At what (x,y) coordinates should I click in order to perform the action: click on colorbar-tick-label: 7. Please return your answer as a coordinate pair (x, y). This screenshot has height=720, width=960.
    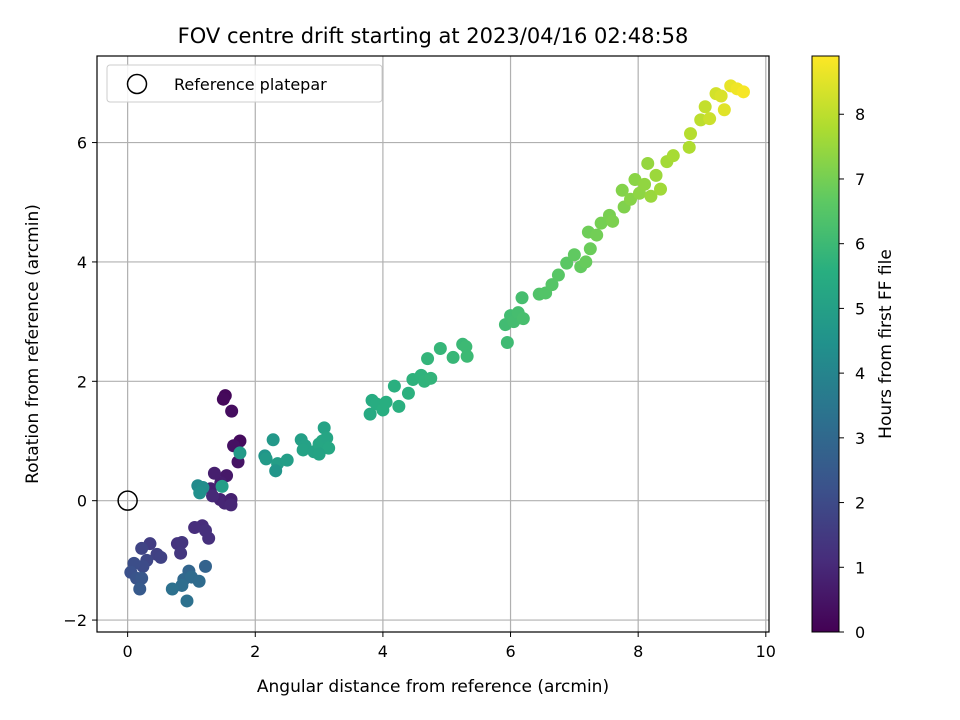
    Looking at the image, I should click on (860, 179).